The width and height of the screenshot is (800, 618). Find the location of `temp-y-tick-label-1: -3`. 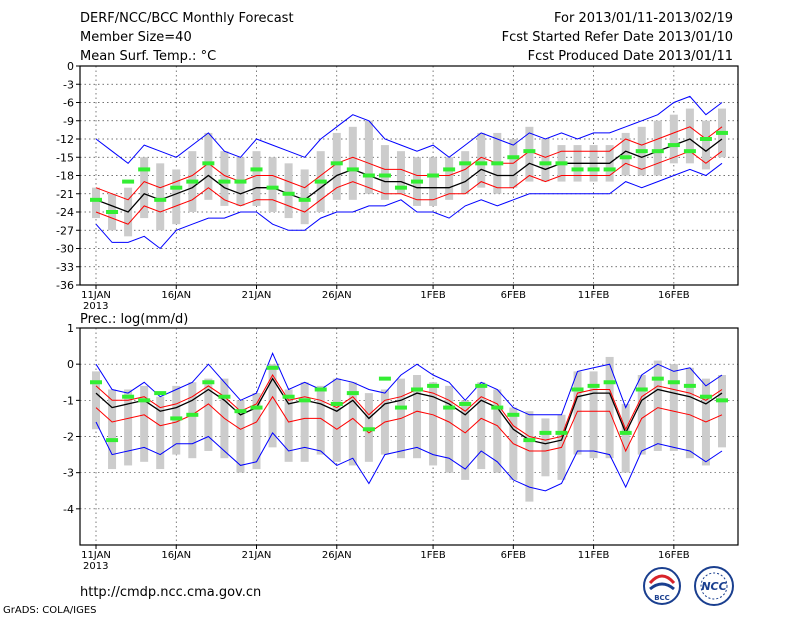

temp-y-tick-label-1: -3 is located at coordinates (68, 84).